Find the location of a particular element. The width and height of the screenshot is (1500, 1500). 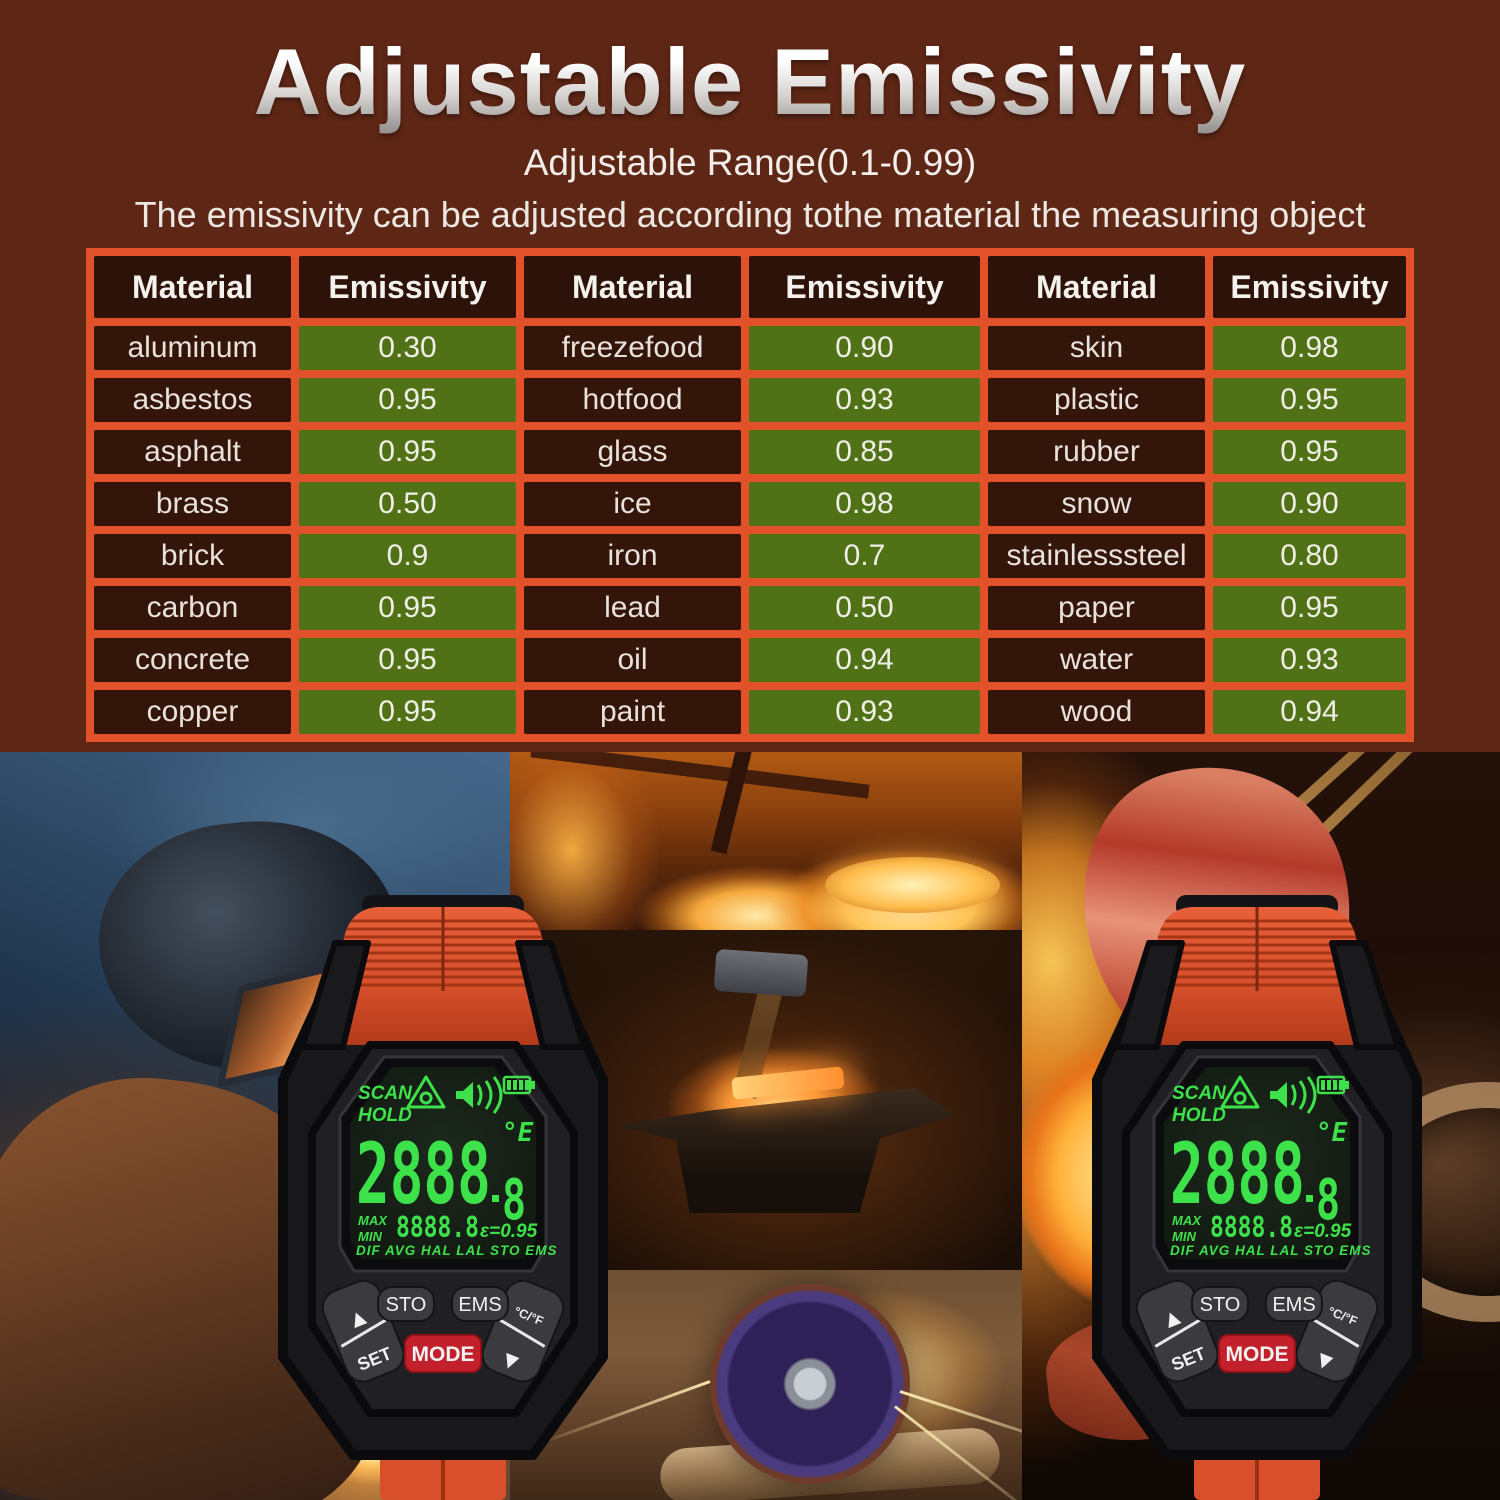

material-cell: hotfood is located at coordinates (632, 400).